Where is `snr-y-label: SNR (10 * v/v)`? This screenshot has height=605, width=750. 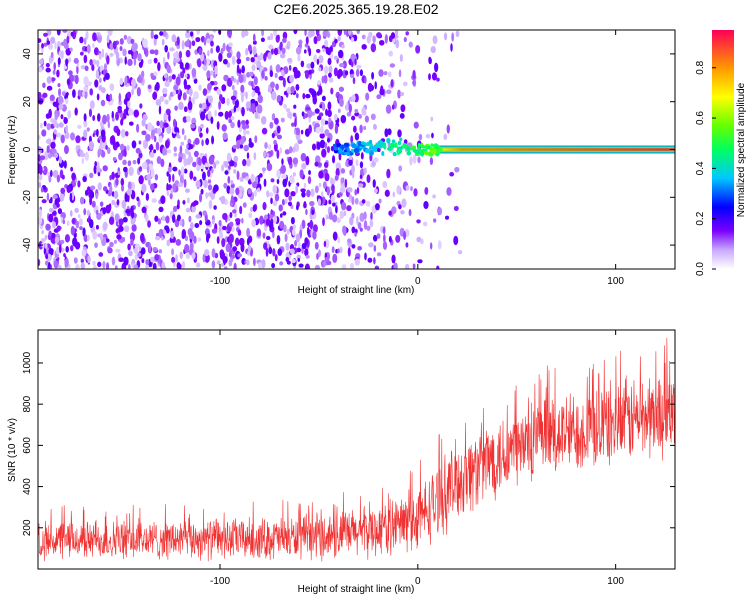
snr-y-label: SNR (10 * v/v) is located at coordinates (12, 450).